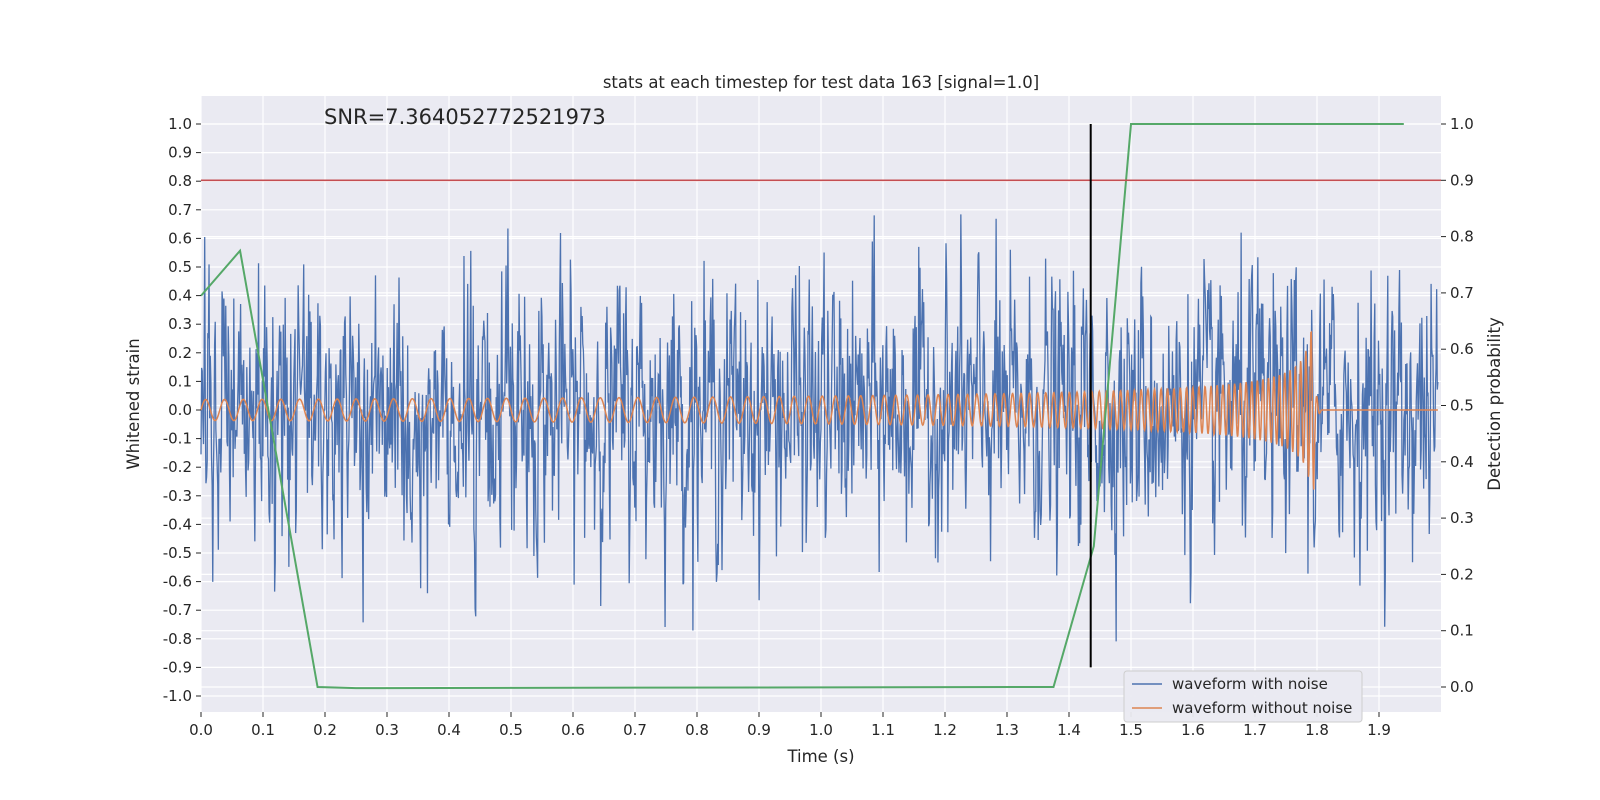  Describe the element at coordinates (180, 324) in the screenshot. I see `y-tick-label-left: 0.3` at that location.